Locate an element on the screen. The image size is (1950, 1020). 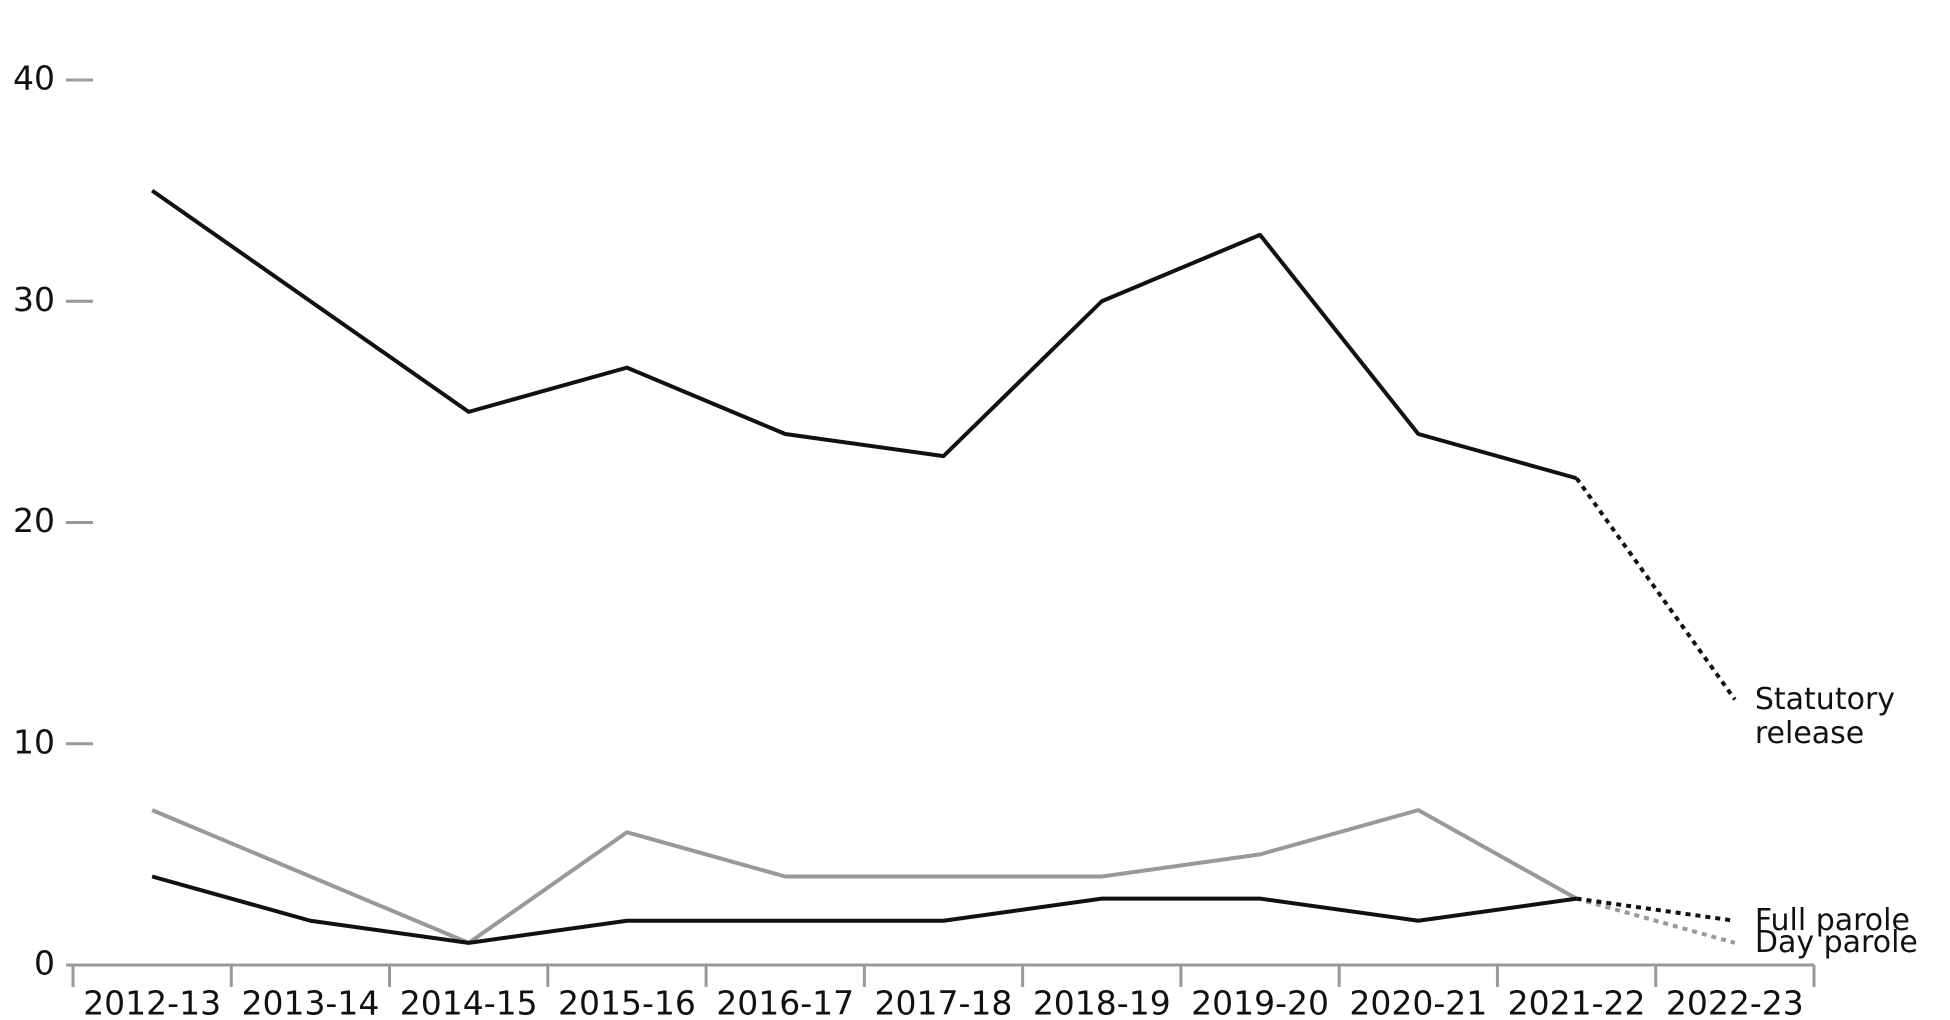
series-label: Day parole is located at coordinates (1836, 942).